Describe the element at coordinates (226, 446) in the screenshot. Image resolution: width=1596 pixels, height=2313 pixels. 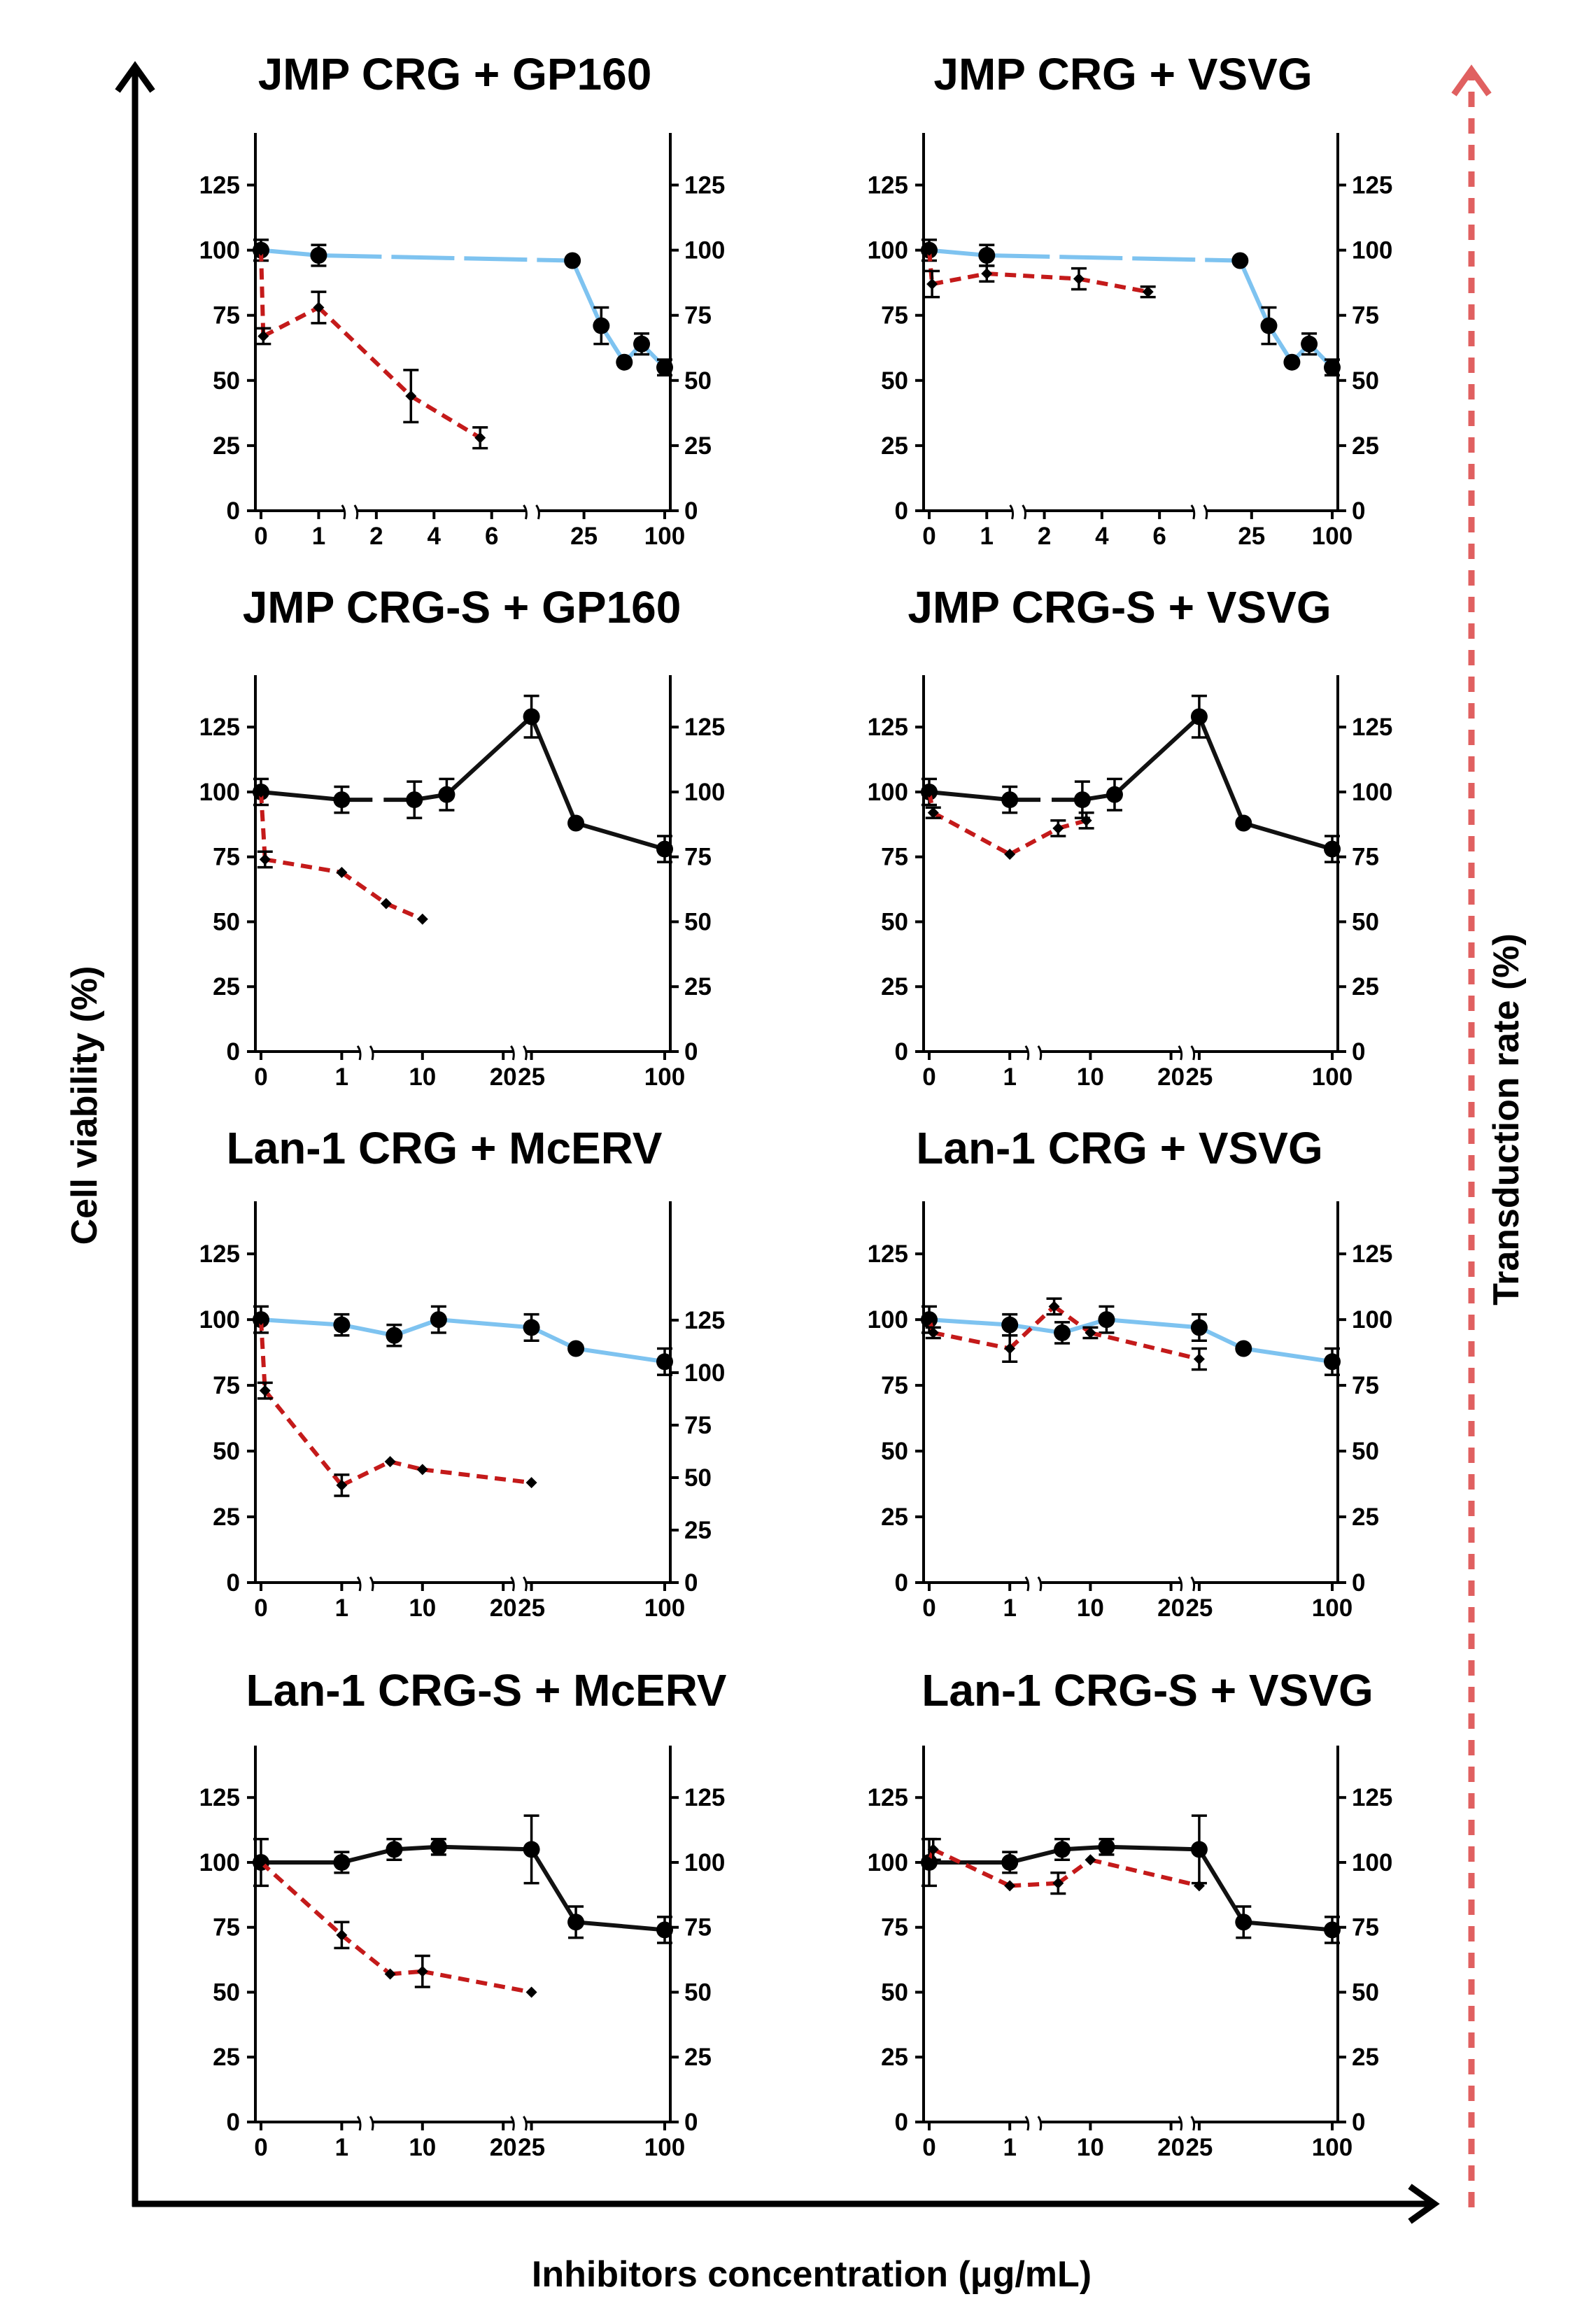
I see `y-tick-label: 25` at that location.